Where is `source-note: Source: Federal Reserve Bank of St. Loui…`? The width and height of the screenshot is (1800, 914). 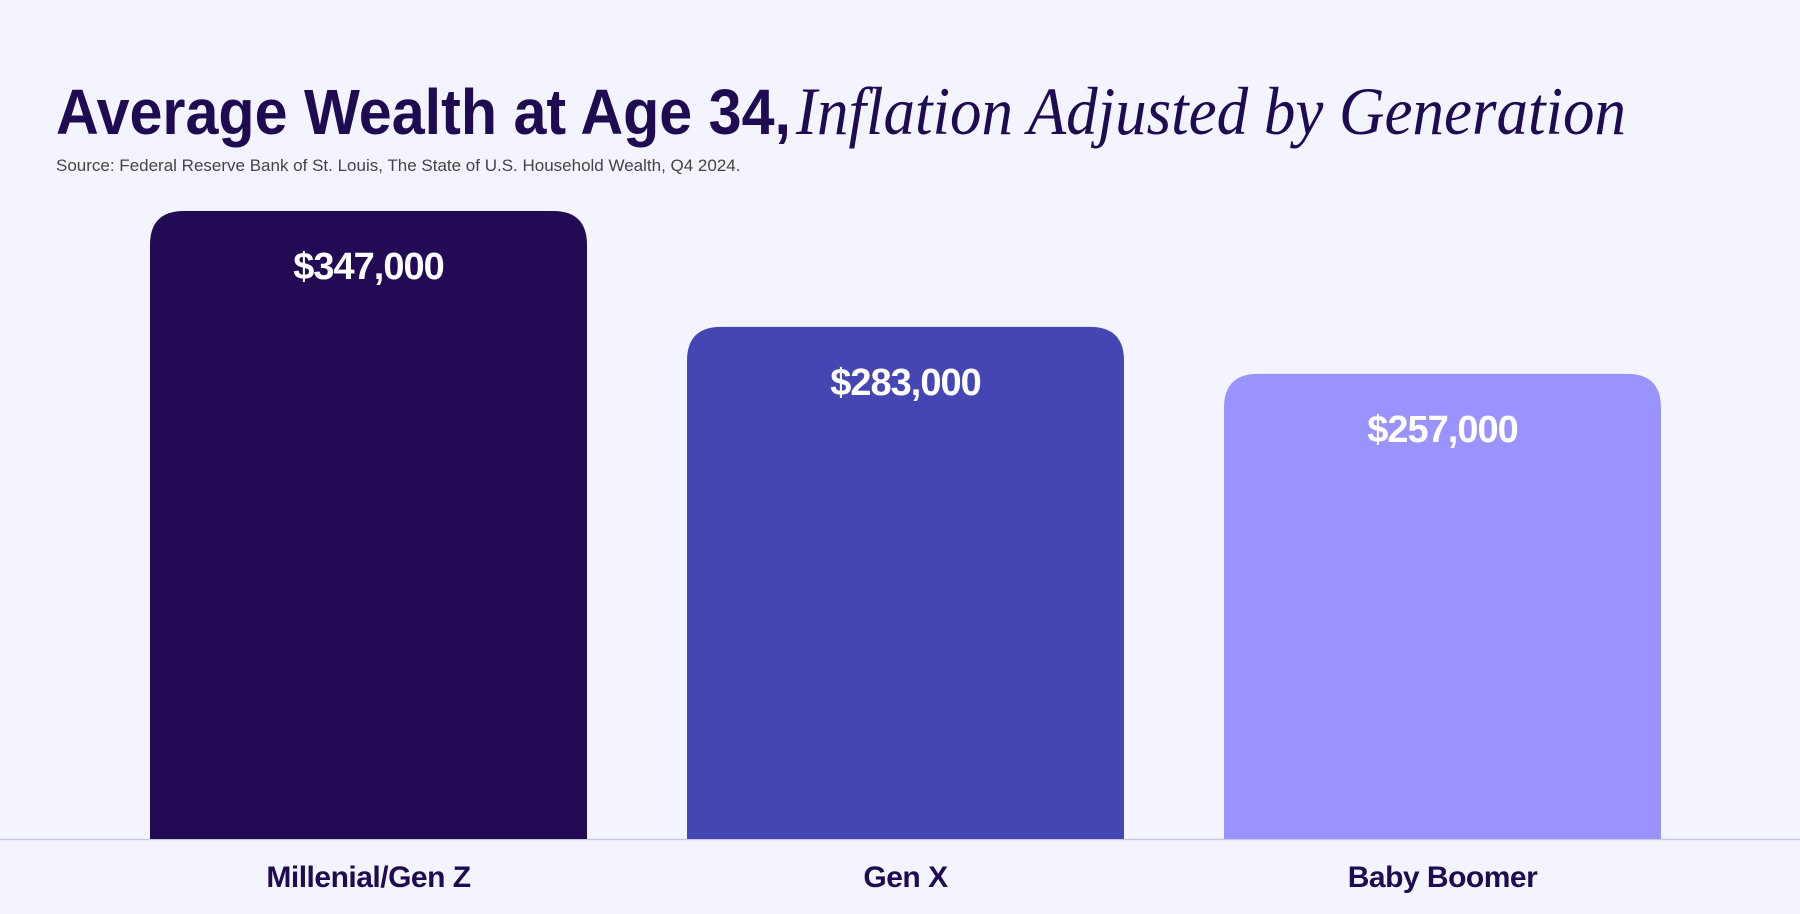
source-note: Source: Federal Reserve Bank of St. Loui… is located at coordinates (398, 165).